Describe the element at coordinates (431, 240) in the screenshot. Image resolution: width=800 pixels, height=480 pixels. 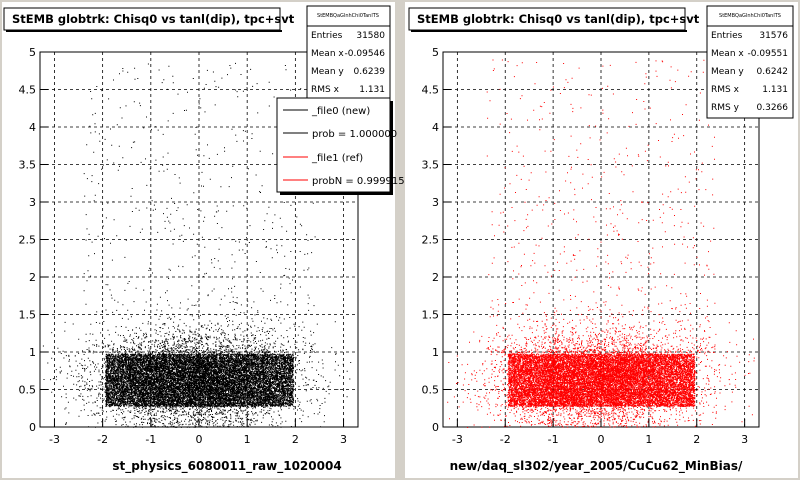
I see `right-y-tick-label: 2.5` at that location.